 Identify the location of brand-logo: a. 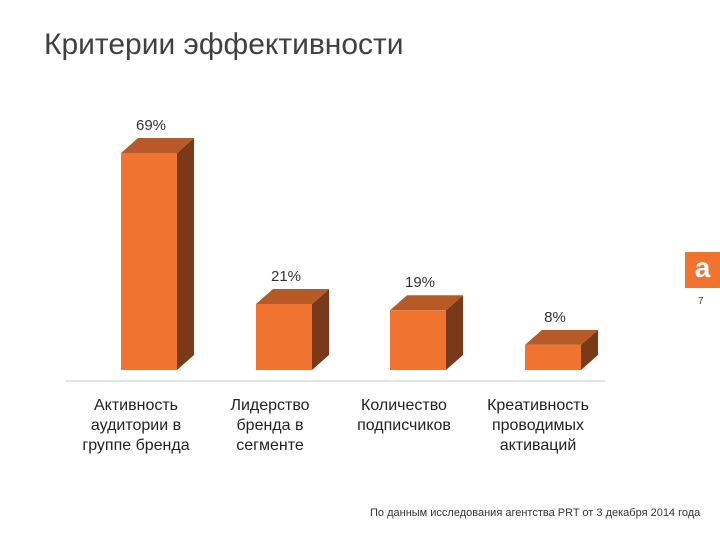
(702, 270).